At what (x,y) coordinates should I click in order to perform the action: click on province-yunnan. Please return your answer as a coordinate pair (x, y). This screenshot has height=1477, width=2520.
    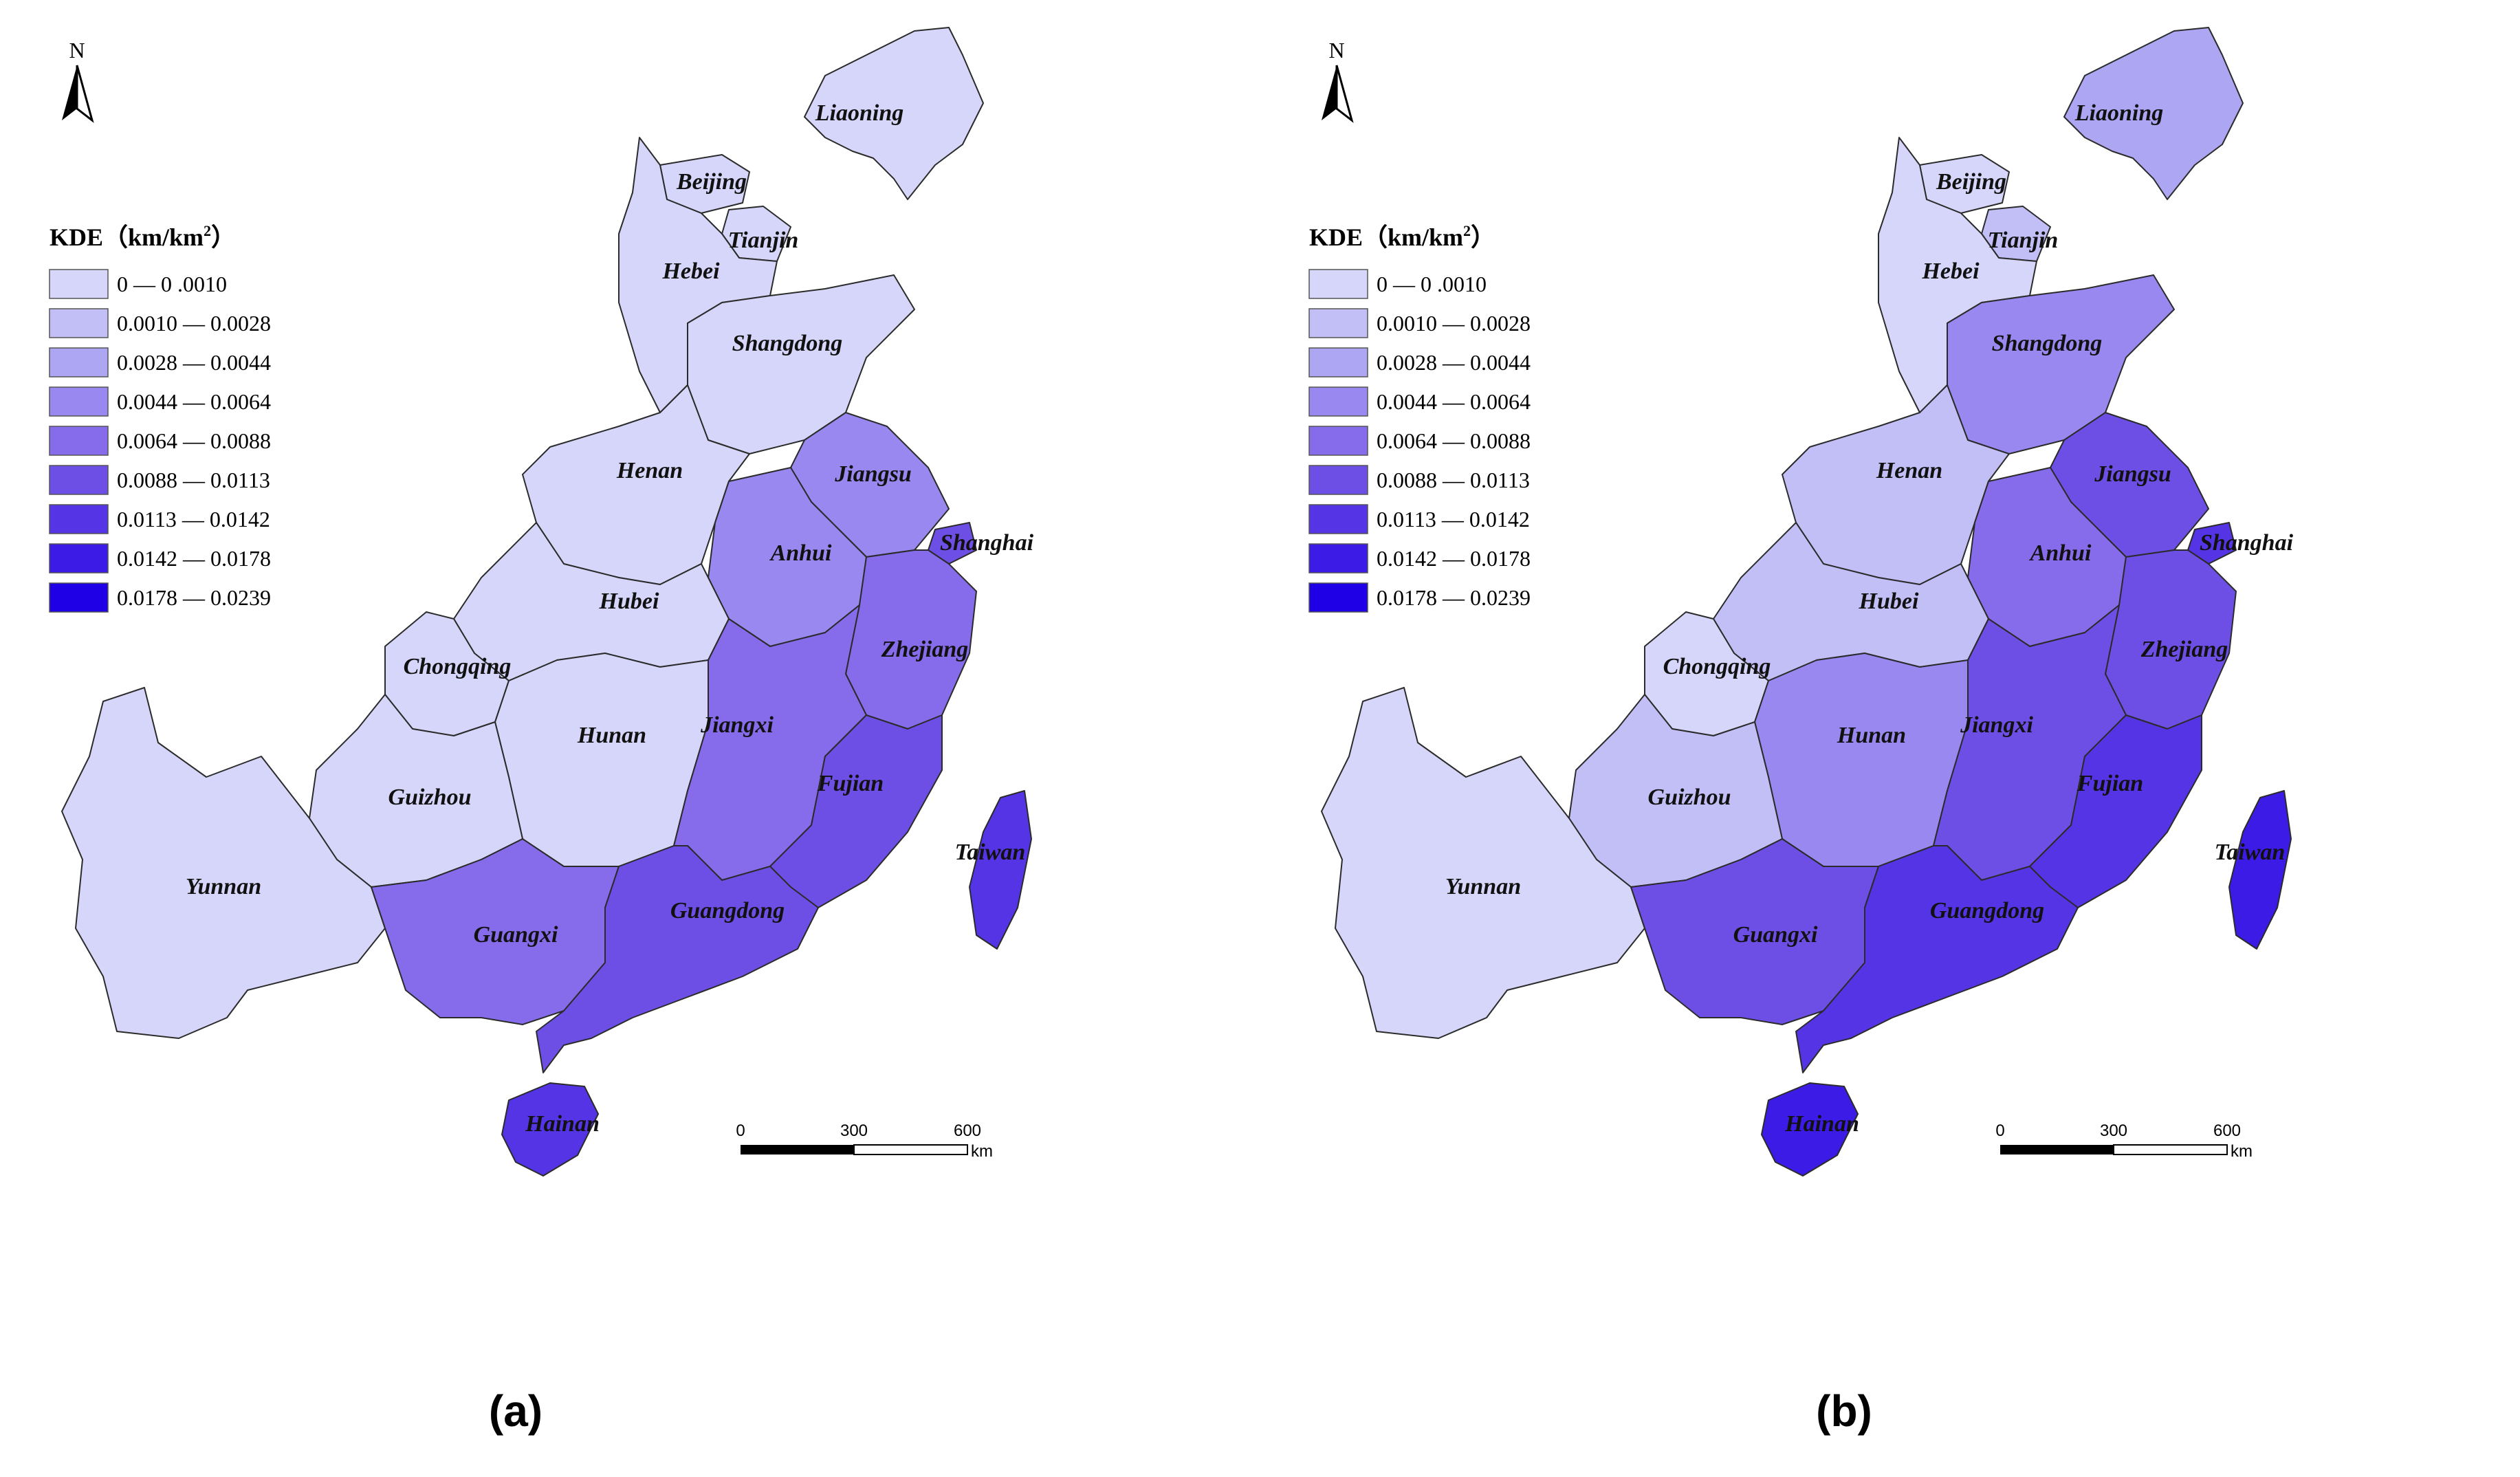
    Looking at the image, I should click on (224, 863).